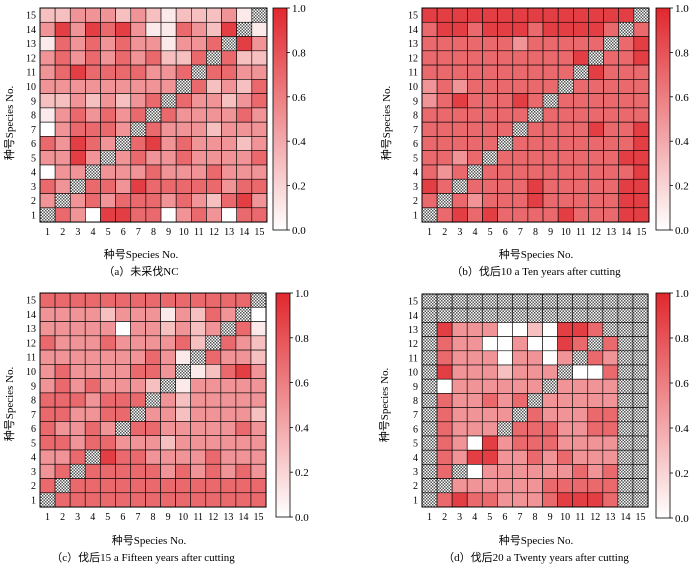  I want to click on y-axis-label-b: 种号Species No., so click(386, 122).